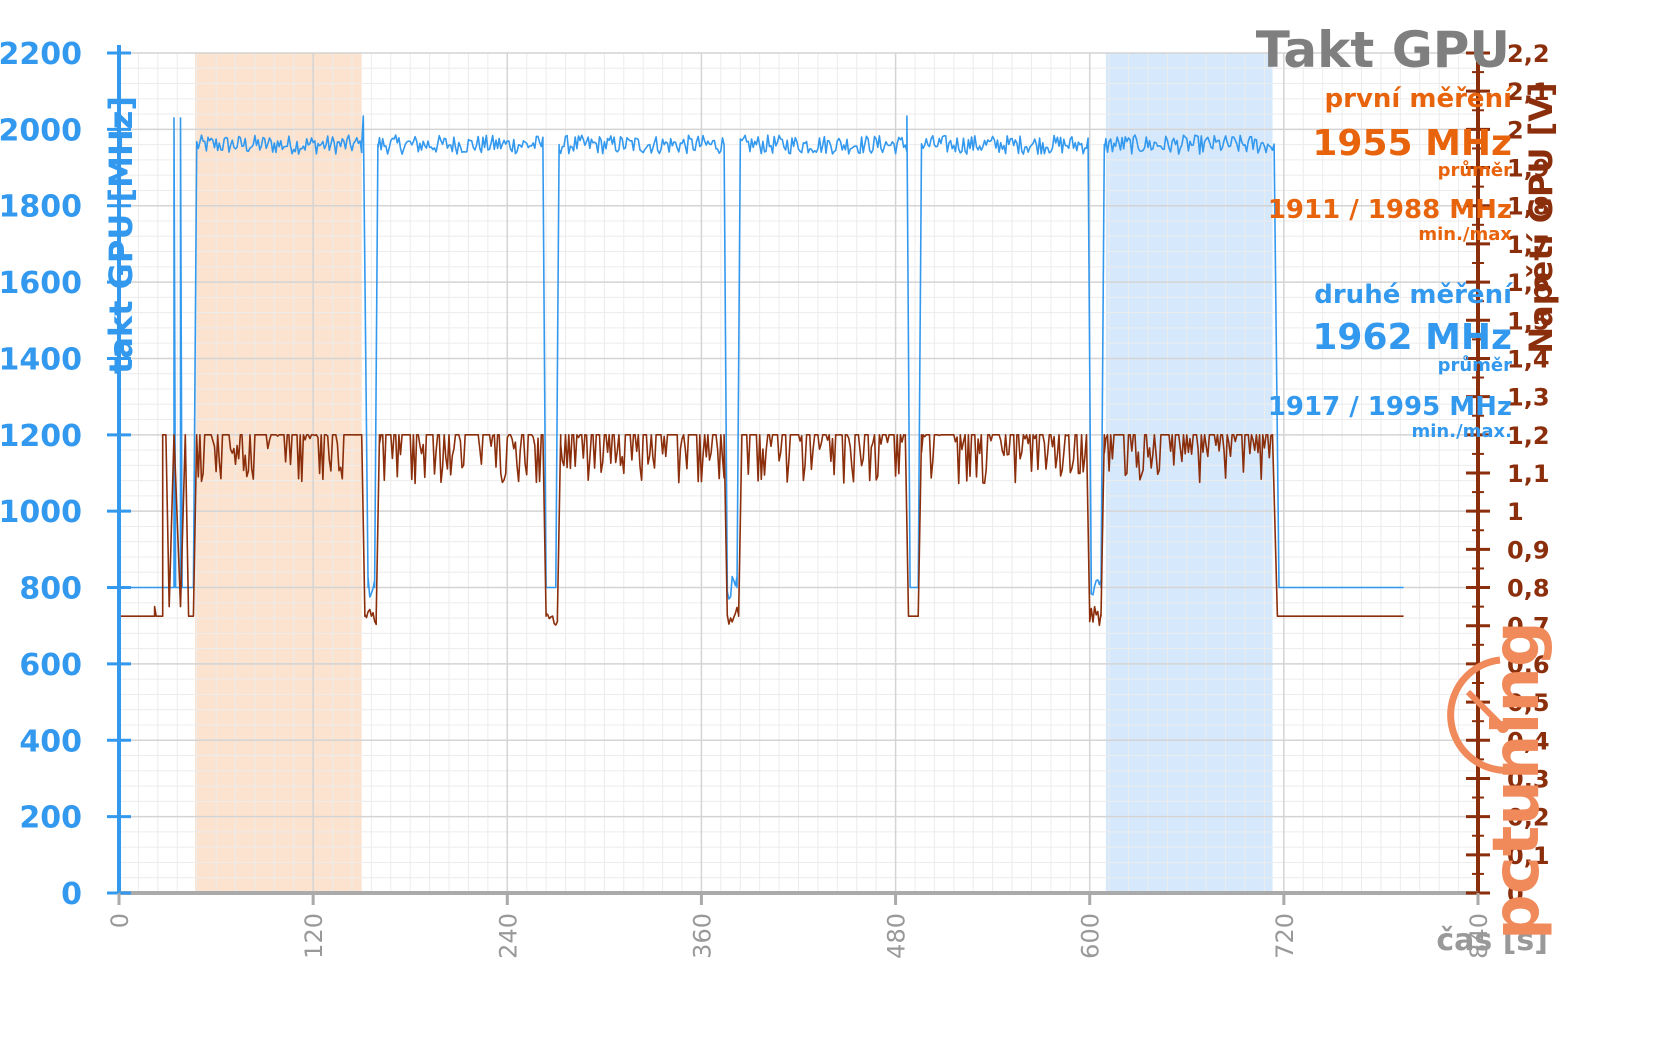 The width and height of the screenshot is (1656, 1044). I want to click on y-tick-label-right: 0,5, so click(1528, 703).